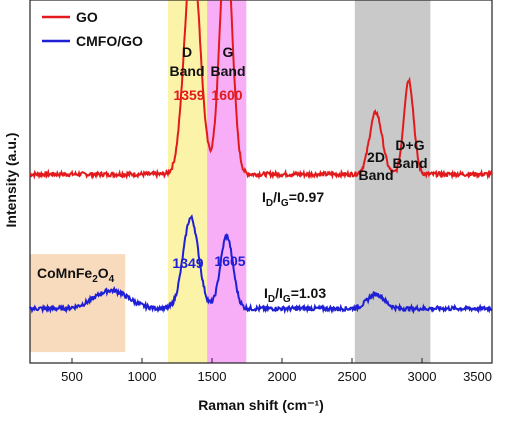 This screenshot has width=510, height=422. Describe the element at coordinates (228, 52) in the screenshot. I see `g-band-label-line1: G` at that location.